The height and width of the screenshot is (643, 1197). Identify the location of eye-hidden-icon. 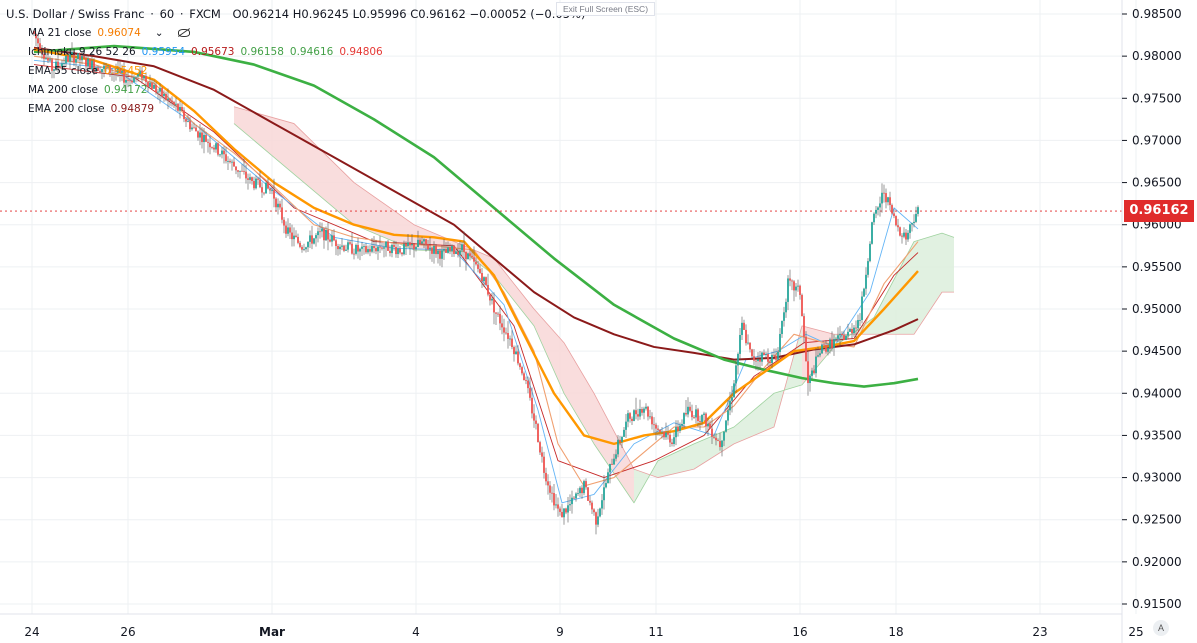
(183, 33).